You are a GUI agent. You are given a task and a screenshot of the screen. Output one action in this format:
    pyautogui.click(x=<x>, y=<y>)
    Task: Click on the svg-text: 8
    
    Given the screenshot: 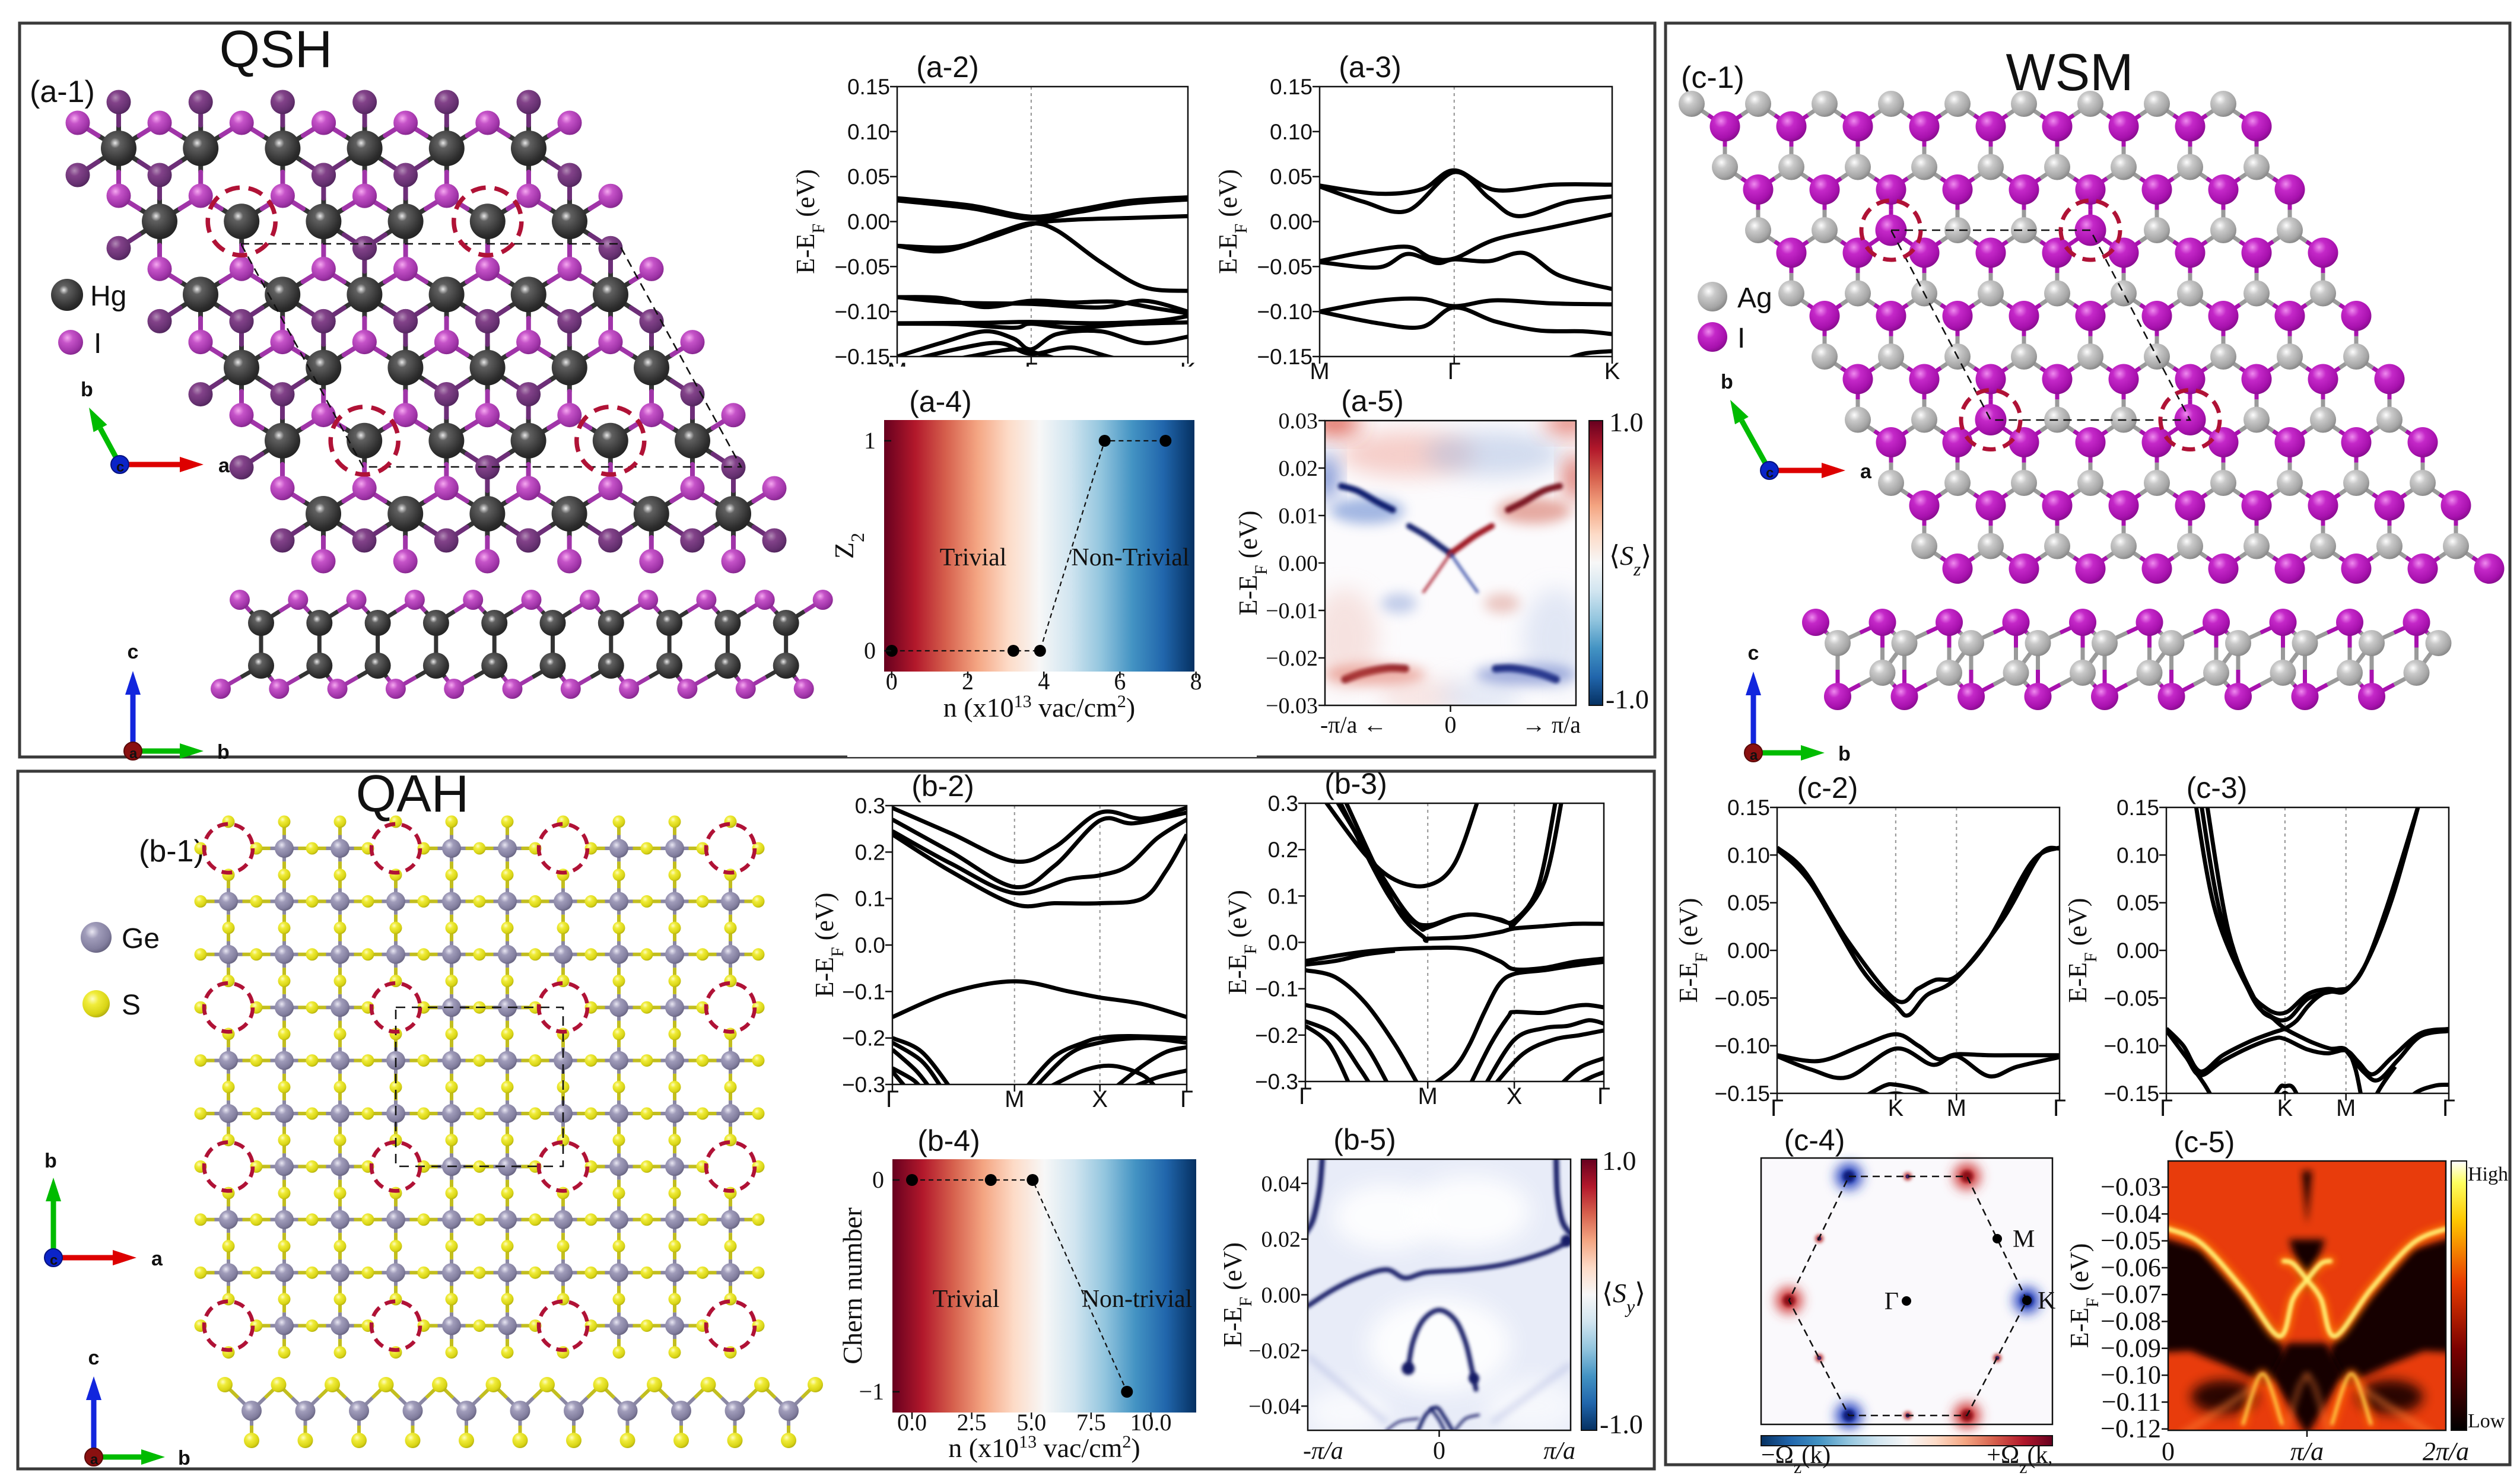 What is the action you would take?
    pyautogui.click(x=1196, y=681)
    